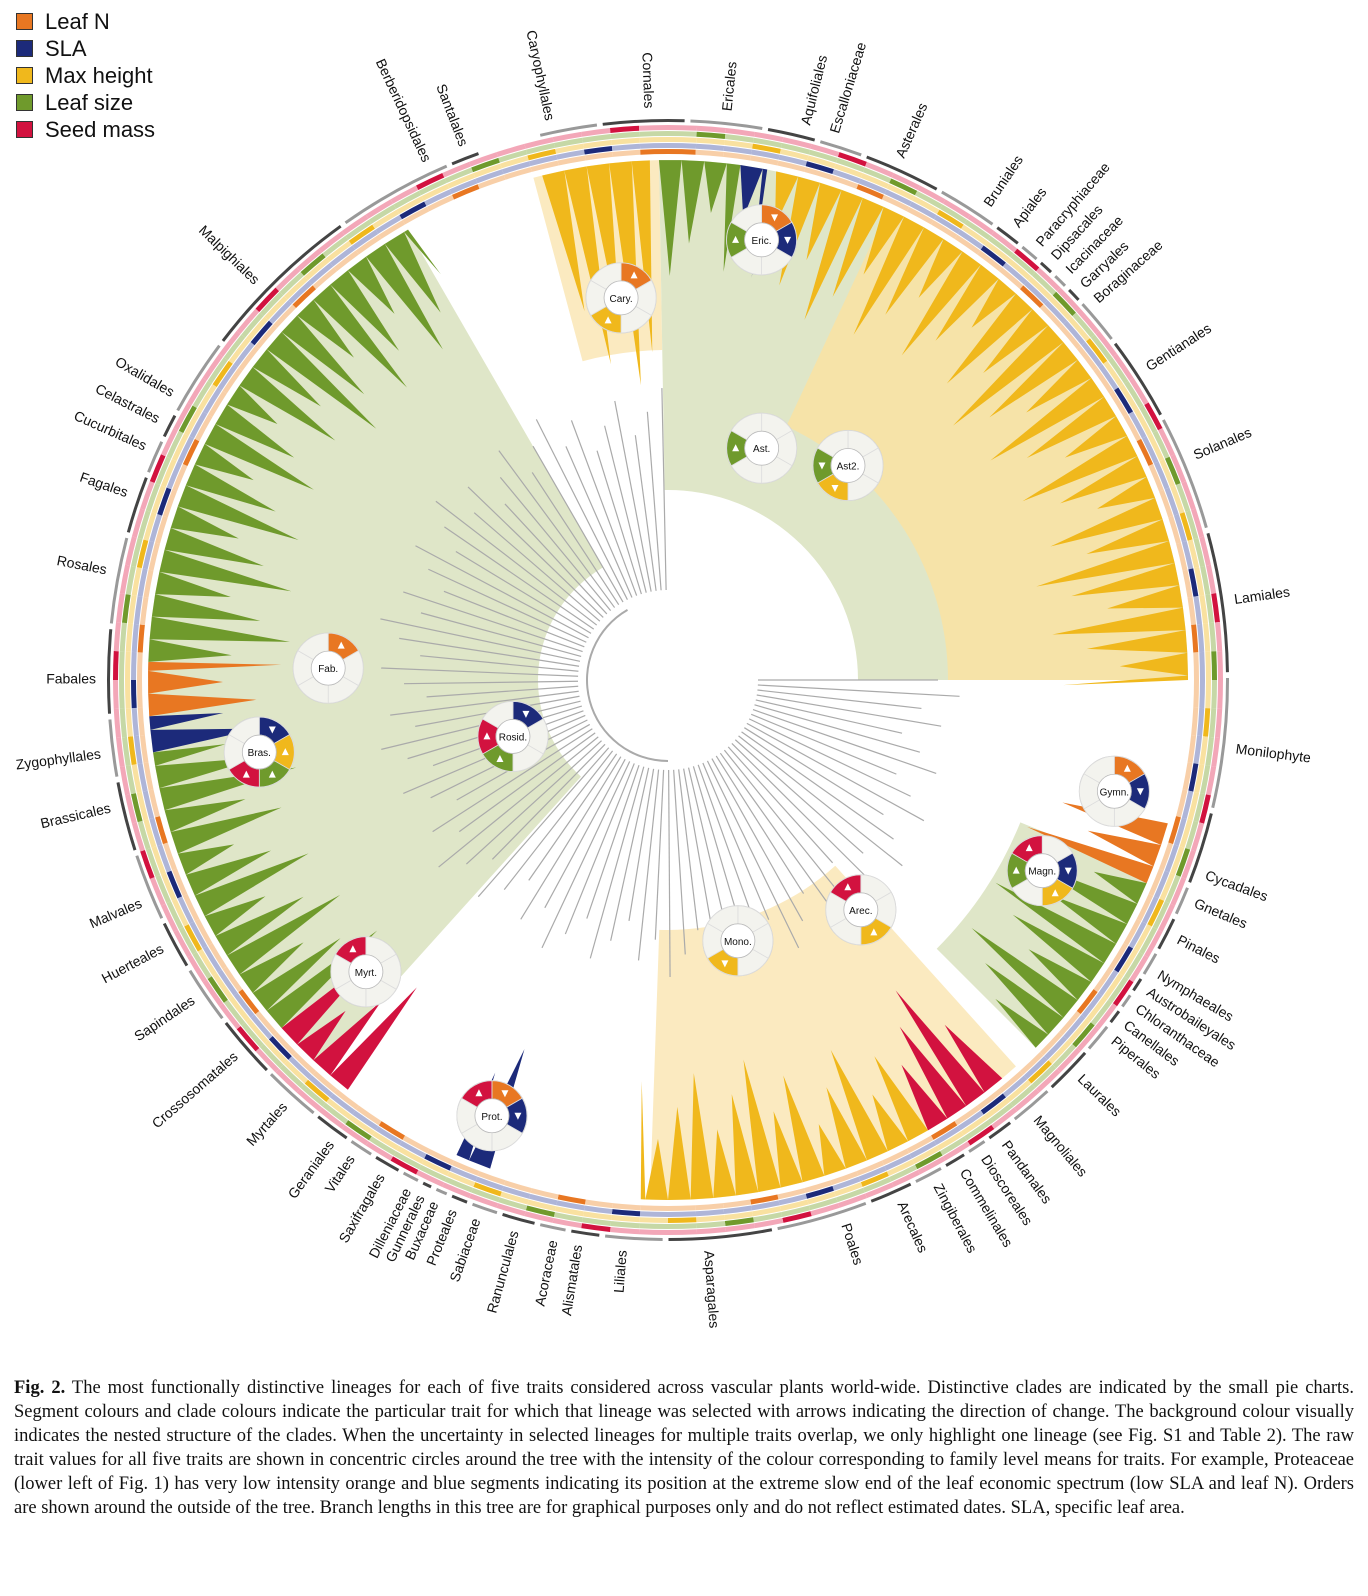 The image size is (1368, 1596). What do you see at coordinates (848, 467) in the screenshot?
I see `clade-label: Ast2.` at bounding box center [848, 467].